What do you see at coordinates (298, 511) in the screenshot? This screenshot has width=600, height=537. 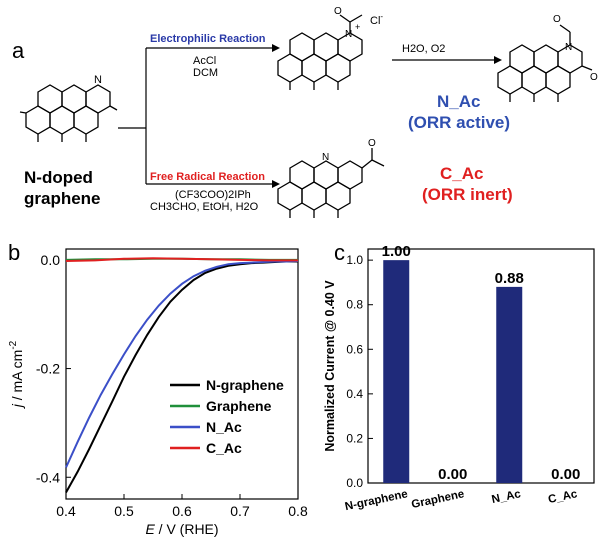 I see `x-tick-label: 0.8` at bounding box center [298, 511].